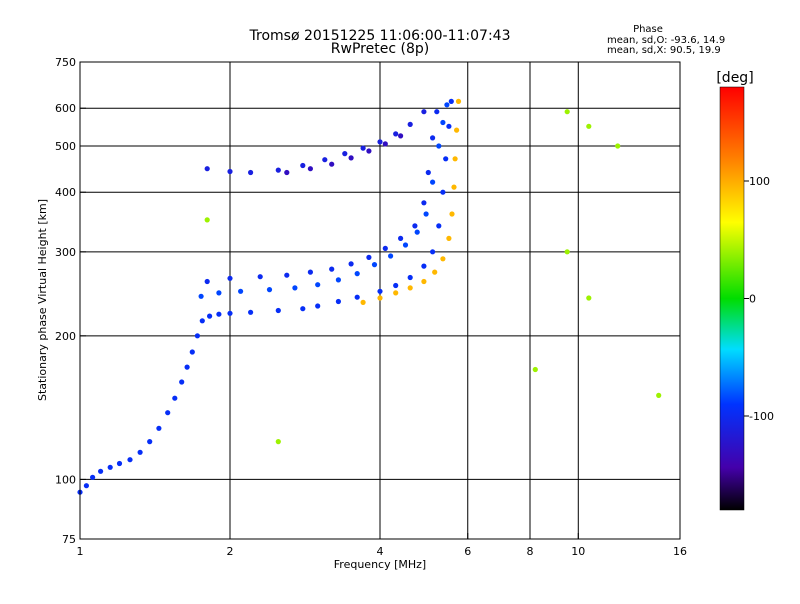 The height and width of the screenshot is (604, 800). Describe the element at coordinates (664, 50) in the screenshot. I see `stats-line-x: mean, sd,X: 90.5, 19.9` at that location.